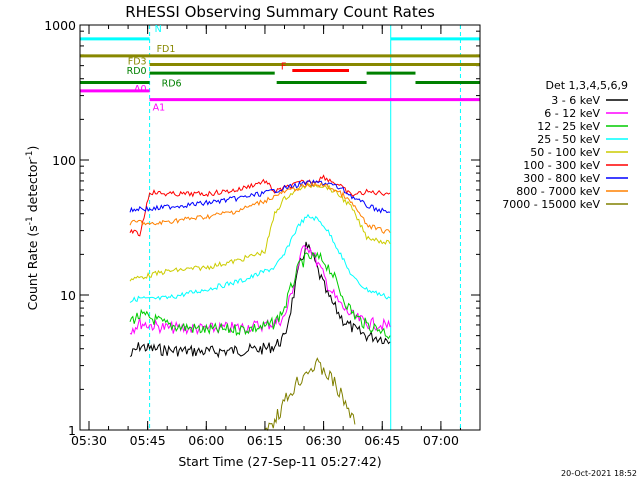 The height and width of the screenshot is (480, 640). What do you see at coordinates (551, 204) in the screenshot?
I see `legend-entry-label: 7000 - 15000 keV` at bounding box center [551, 204].